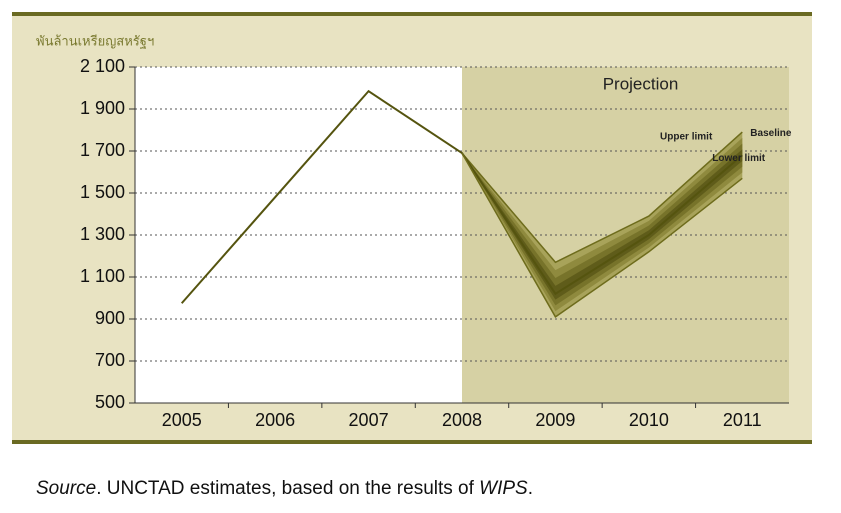 This screenshot has height=513, width=841. What do you see at coordinates (102, 150) in the screenshot?
I see `y-tick-label: 1 700` at bounding box center [102, 150].